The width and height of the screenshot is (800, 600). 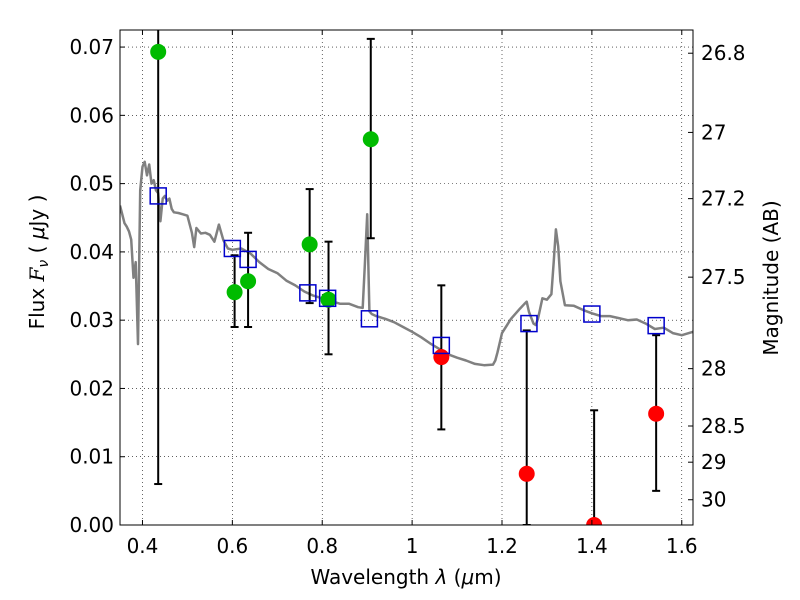 I want to click on y2-tick-label: 27, so click(x=713, y=132).